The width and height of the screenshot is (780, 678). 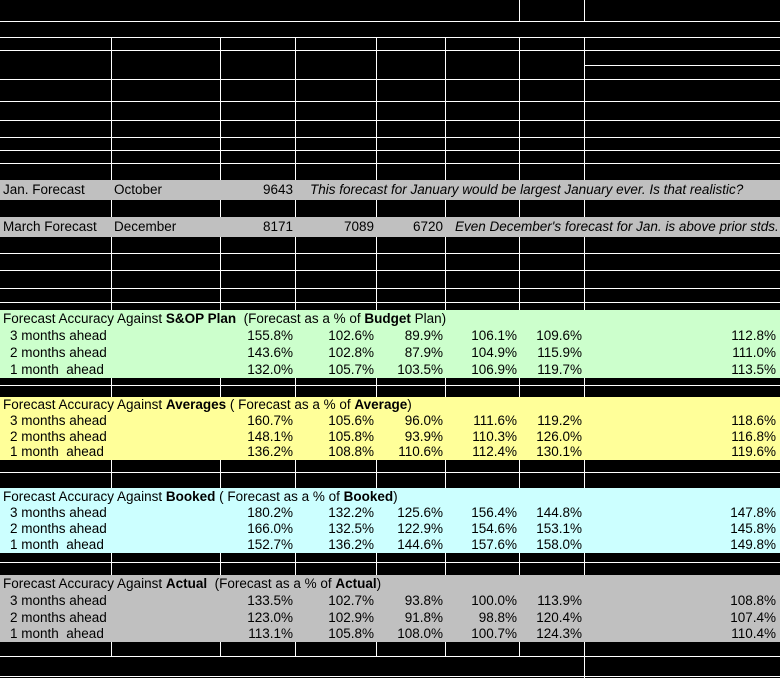 What do you see at coordinates (559, 528) in the screenshot?
I see `section-booked-value: 153.1%` at bounding box center [559, 528].